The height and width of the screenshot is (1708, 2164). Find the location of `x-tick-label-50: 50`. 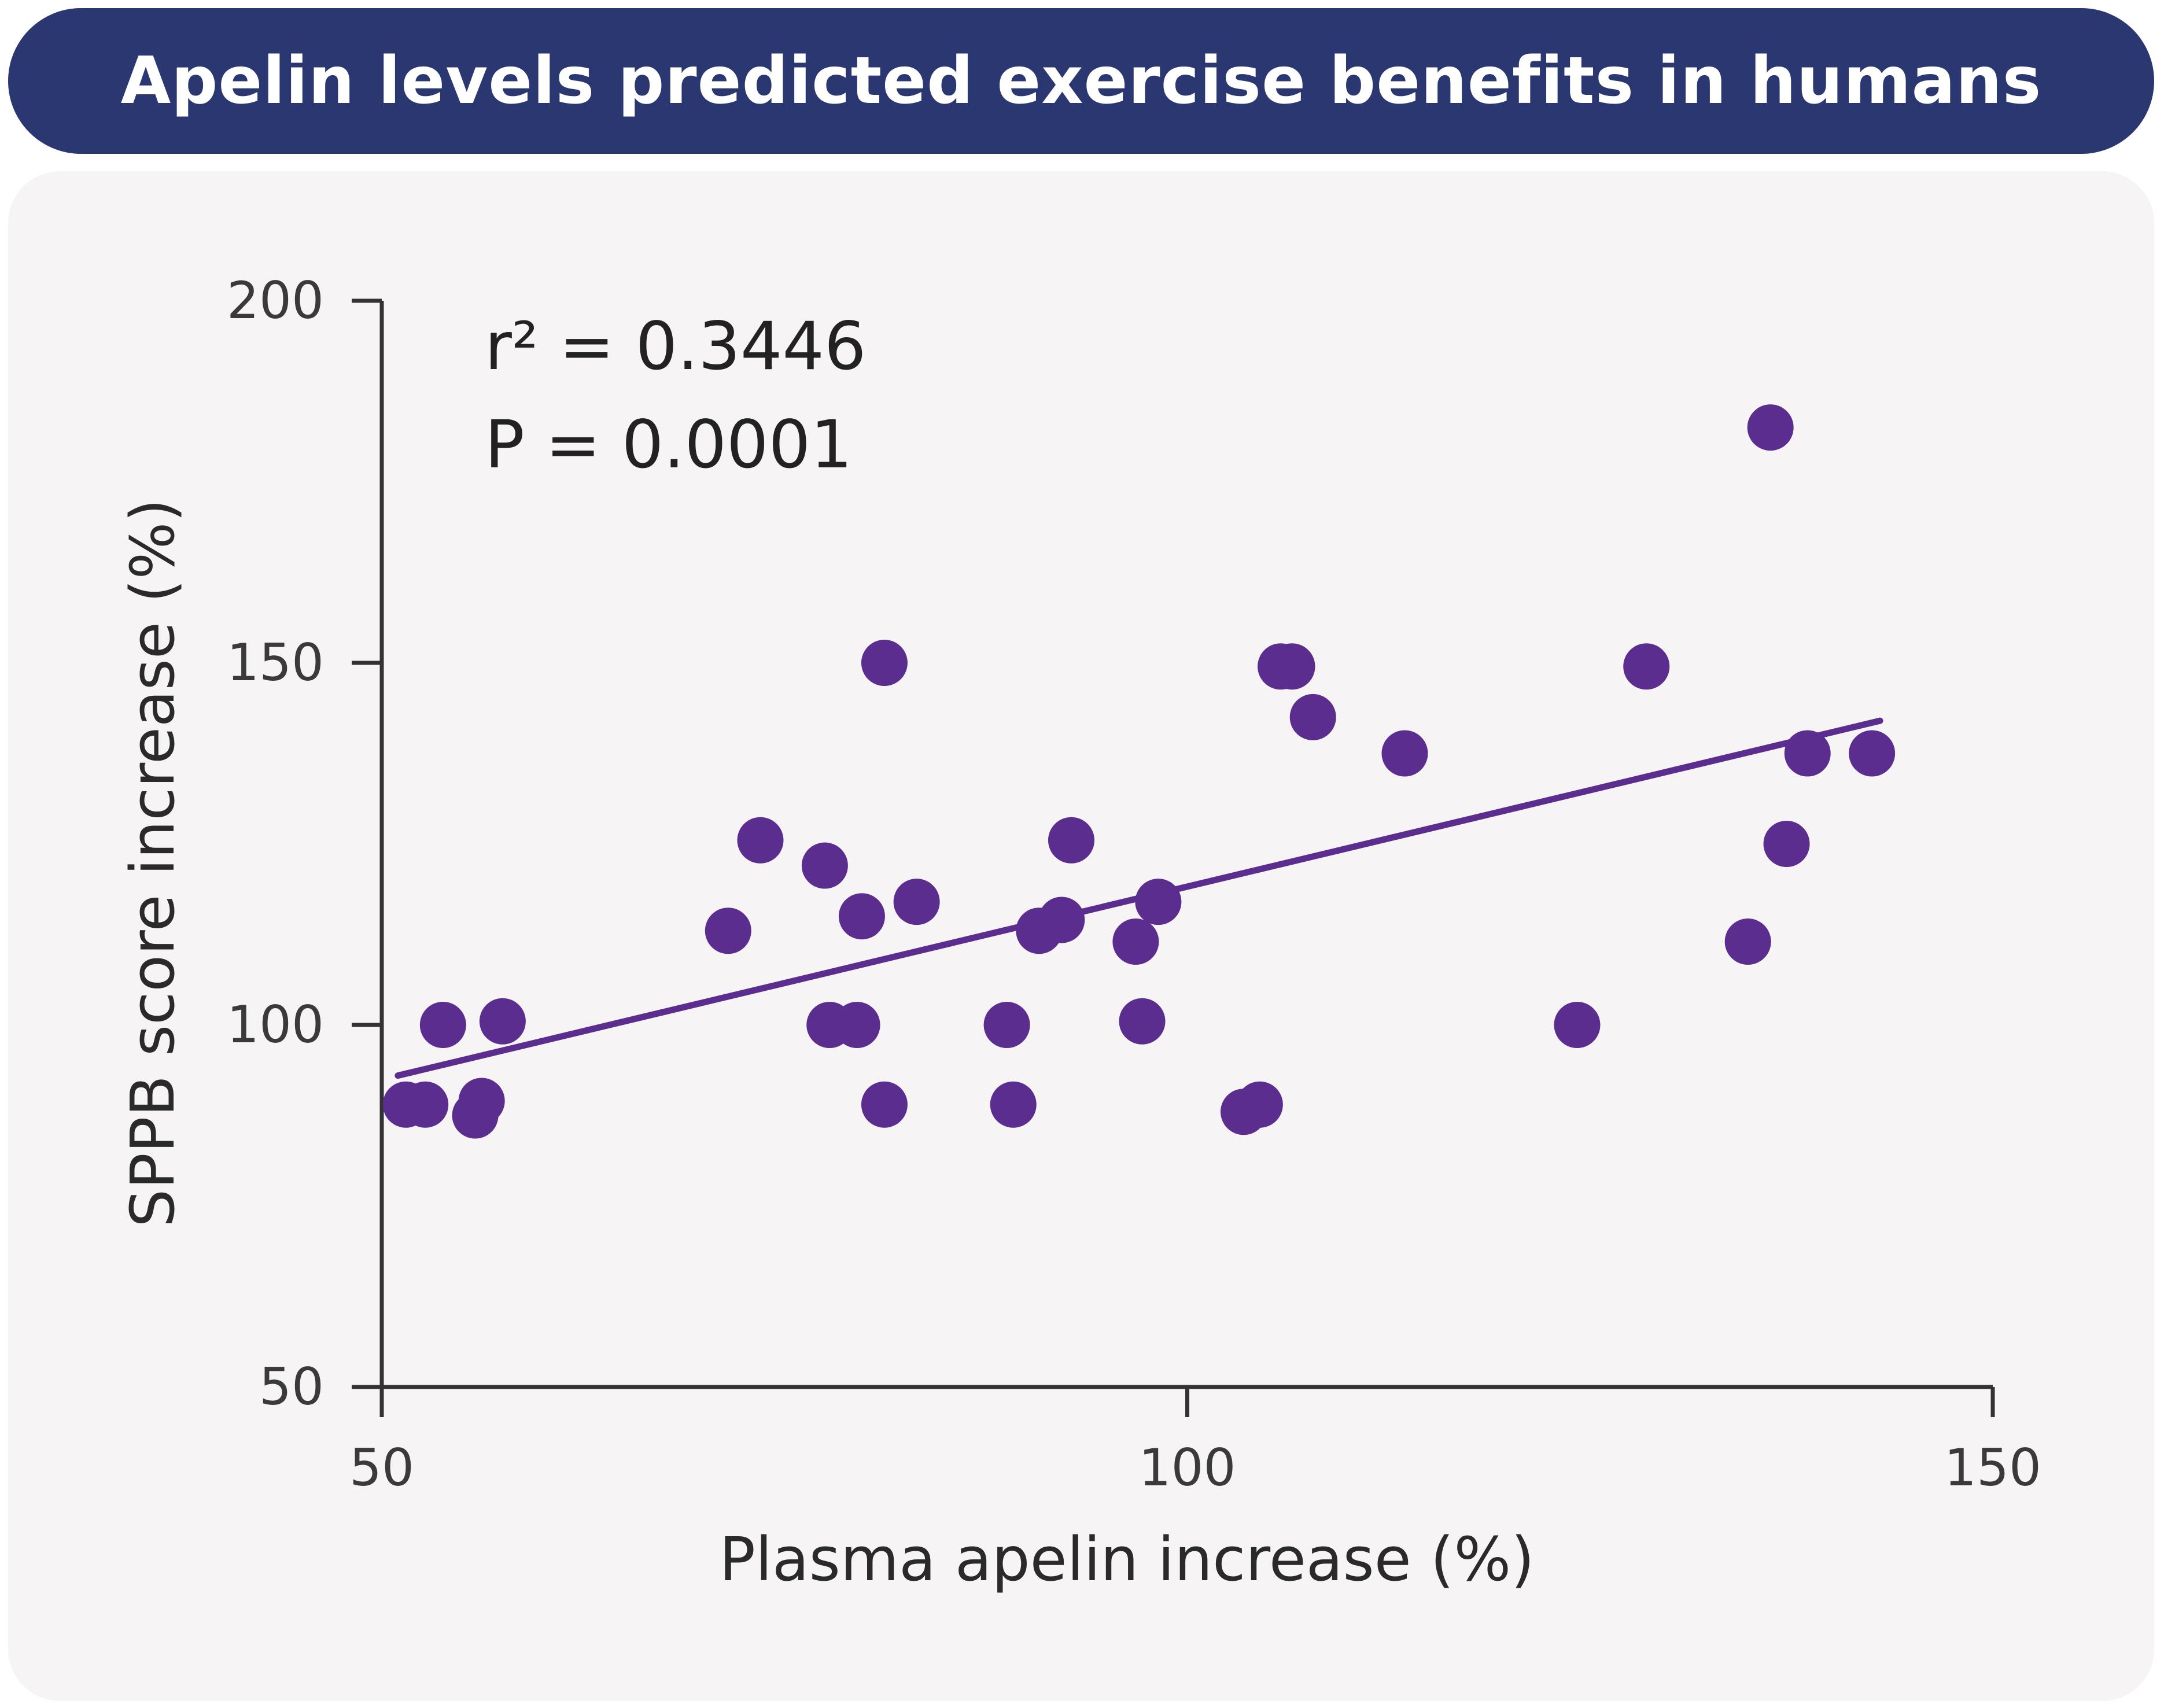

x-tick-label-50: 50 is located at coordinates (382, 1468).